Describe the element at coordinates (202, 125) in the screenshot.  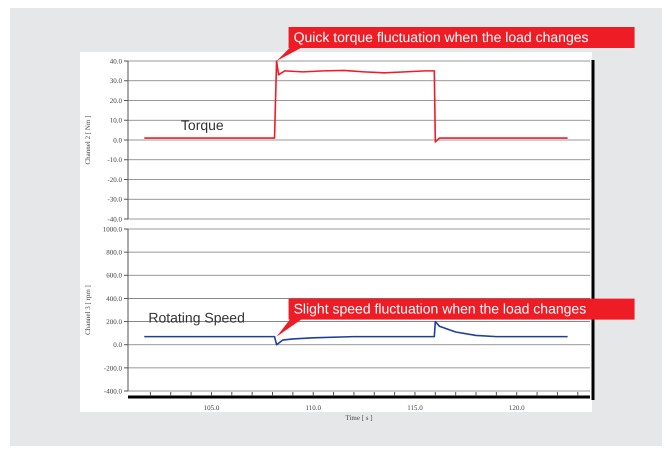
I see `series-label: Torque` at that location.